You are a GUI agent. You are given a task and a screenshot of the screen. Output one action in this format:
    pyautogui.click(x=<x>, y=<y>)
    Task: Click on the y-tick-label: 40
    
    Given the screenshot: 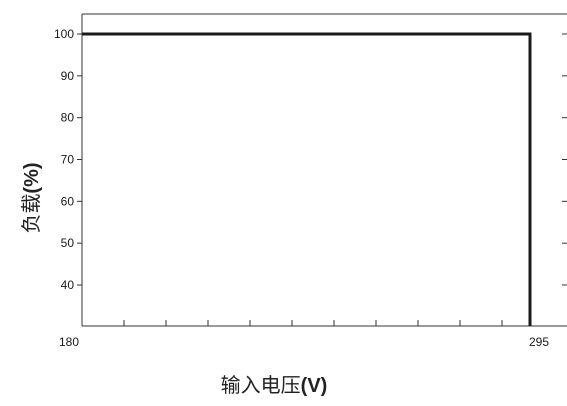 What is the action you would take?
    pyautogui.click(x=68, y=285)
    